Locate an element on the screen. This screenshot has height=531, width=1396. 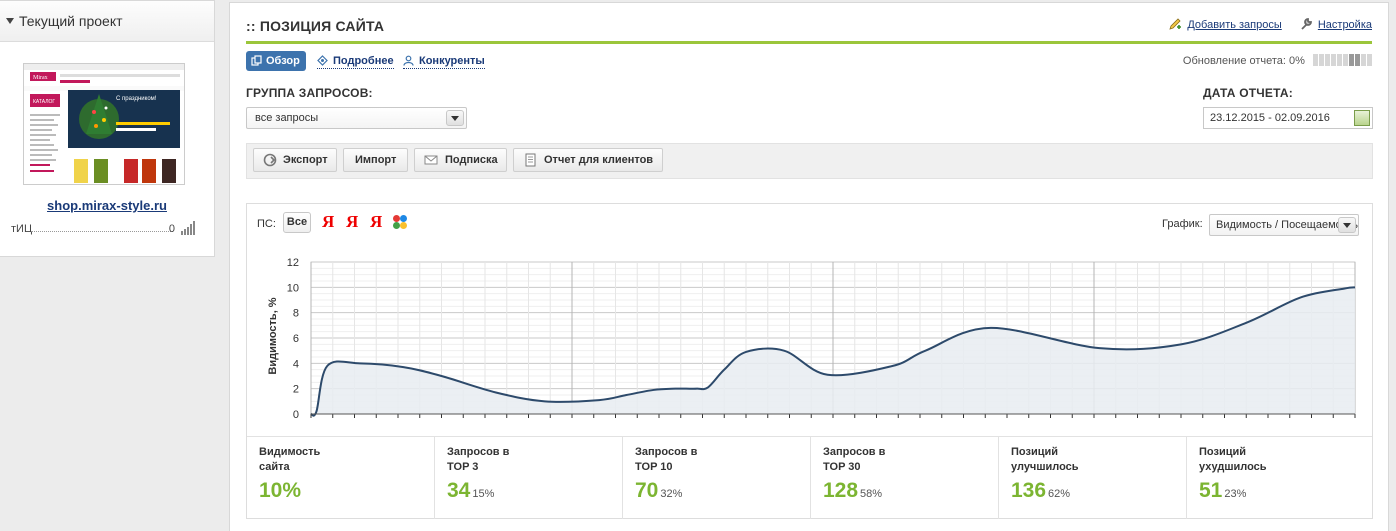
export-button: Экспорт is located at coordinates (295, 160).